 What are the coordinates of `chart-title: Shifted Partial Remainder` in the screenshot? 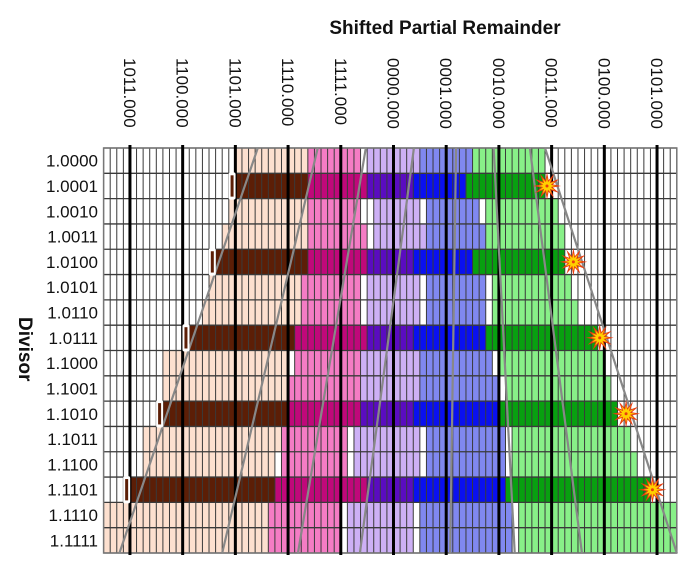 It's located at (445, 28).